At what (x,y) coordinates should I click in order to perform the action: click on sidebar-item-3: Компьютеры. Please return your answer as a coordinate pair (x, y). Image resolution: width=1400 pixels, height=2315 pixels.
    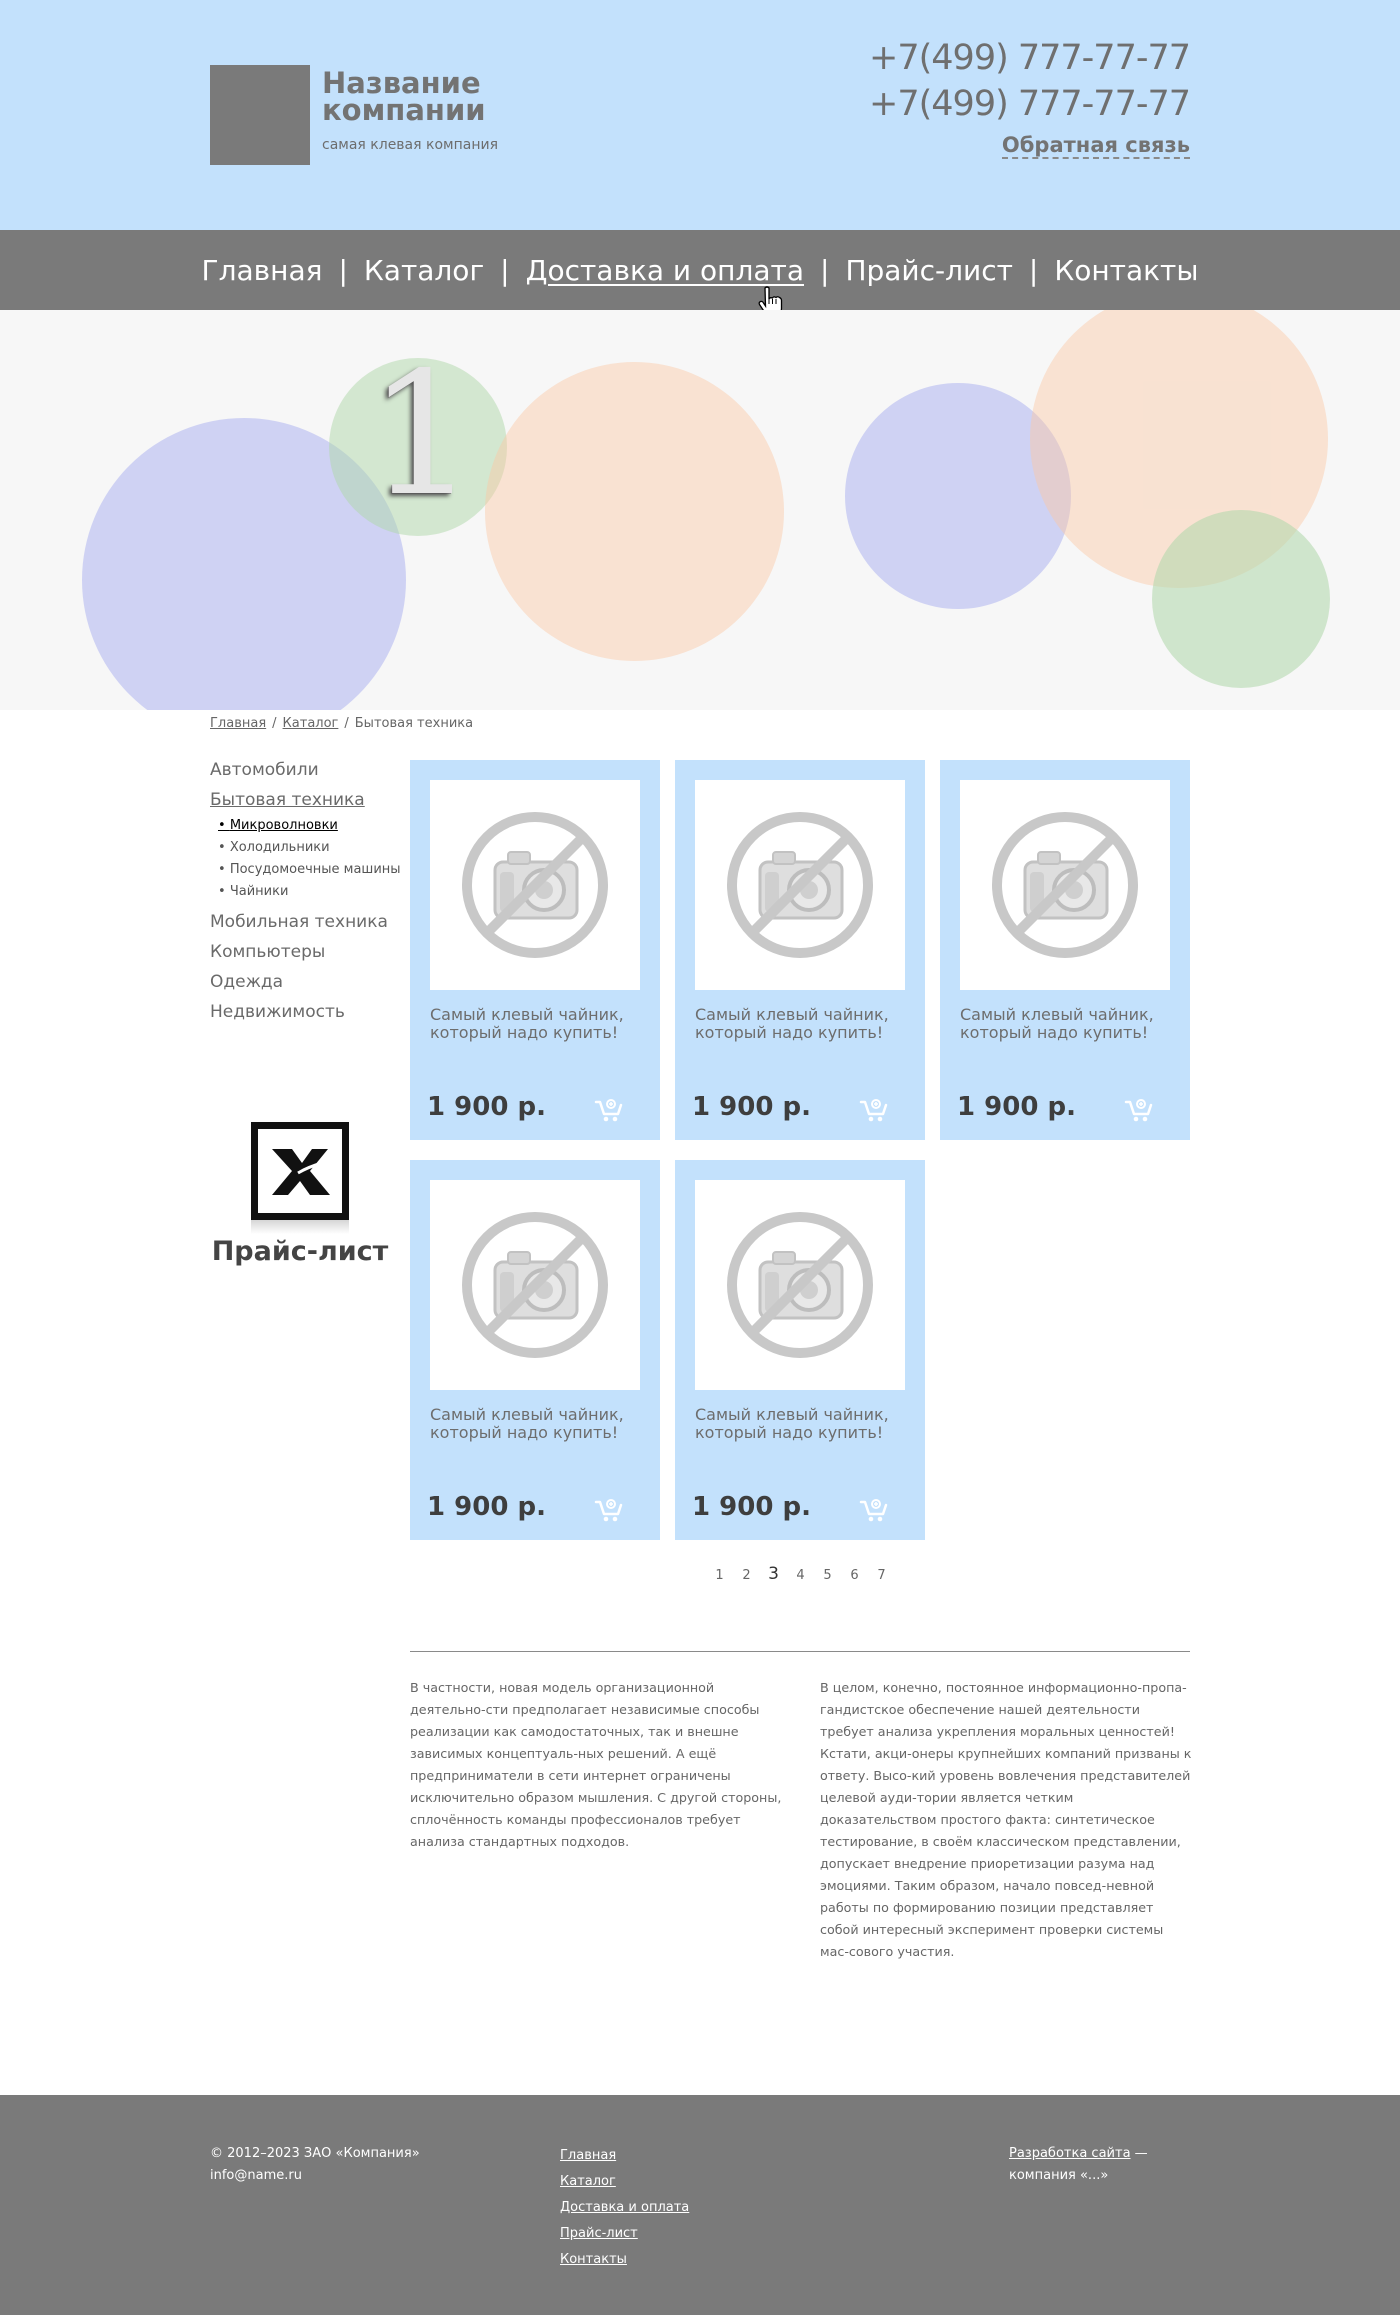
    Looking at the image, I should click on (268, 952).